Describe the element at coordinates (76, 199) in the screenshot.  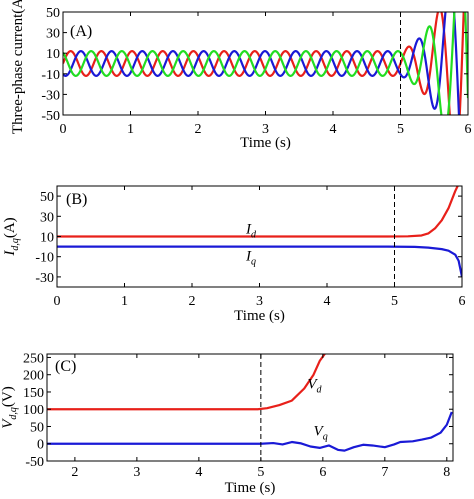
I see `panel-label: (B)` at that location.